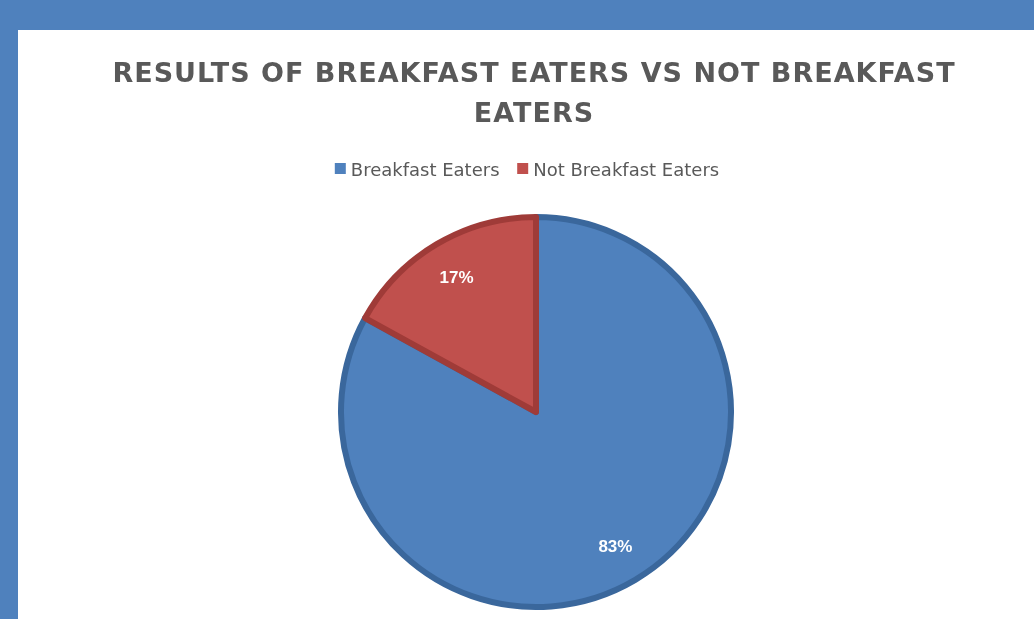 This screenshot has height=619, width=1034. I want to click on chart-title: RESULTS OF BREAKFAST EATERS VS NOT BREAKFAST EATERS, so click(534, 92).